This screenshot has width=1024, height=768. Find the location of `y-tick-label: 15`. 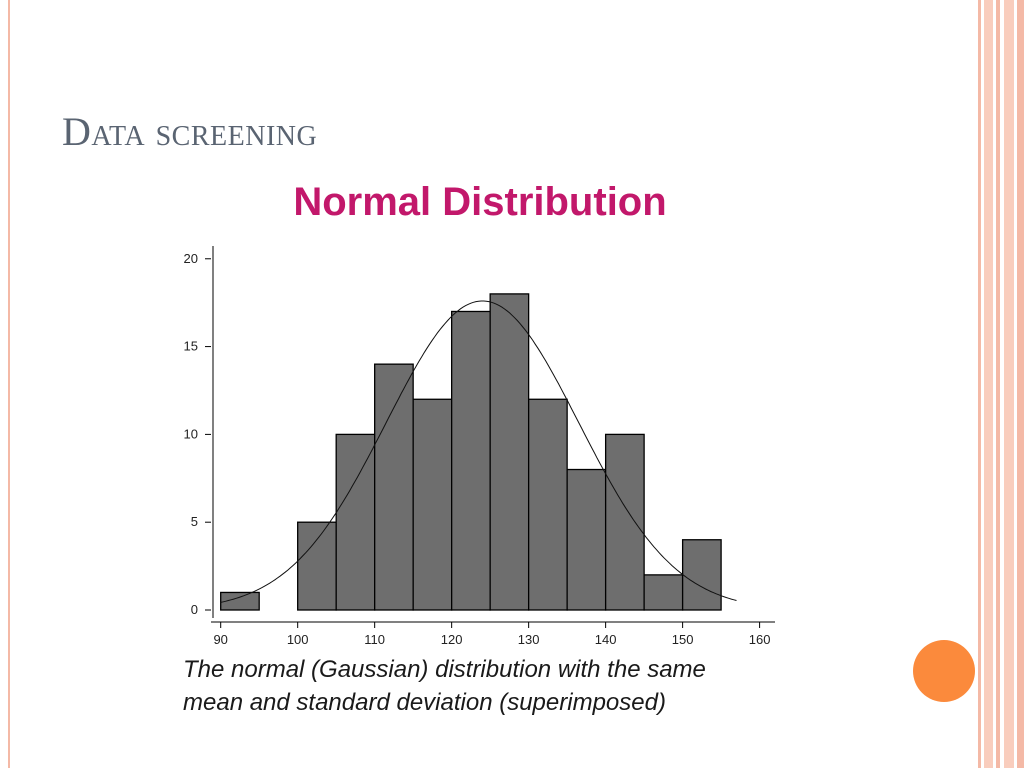

y-tick-label: 15 is located at coordinates (191, 346).